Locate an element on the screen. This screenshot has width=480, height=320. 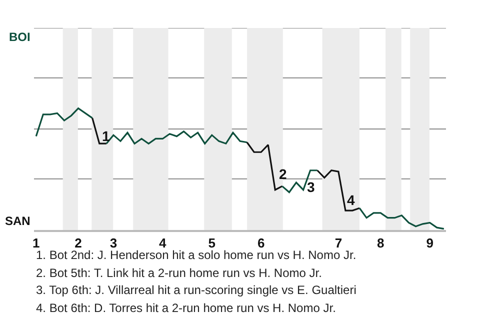
x-tick-label: 2 is located at coordinates (78, 243).